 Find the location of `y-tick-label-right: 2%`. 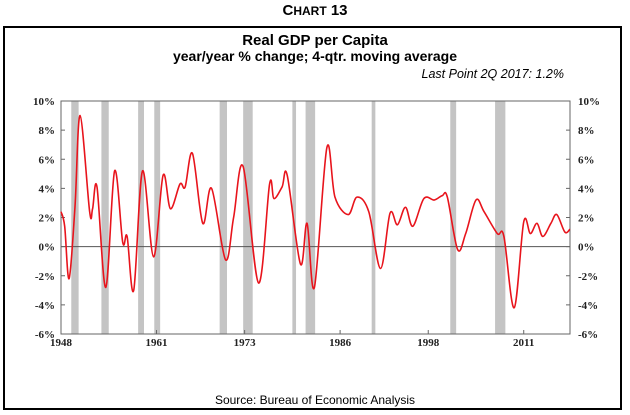

y-tick-label-right: 2% is located at coordinates (586, 219).